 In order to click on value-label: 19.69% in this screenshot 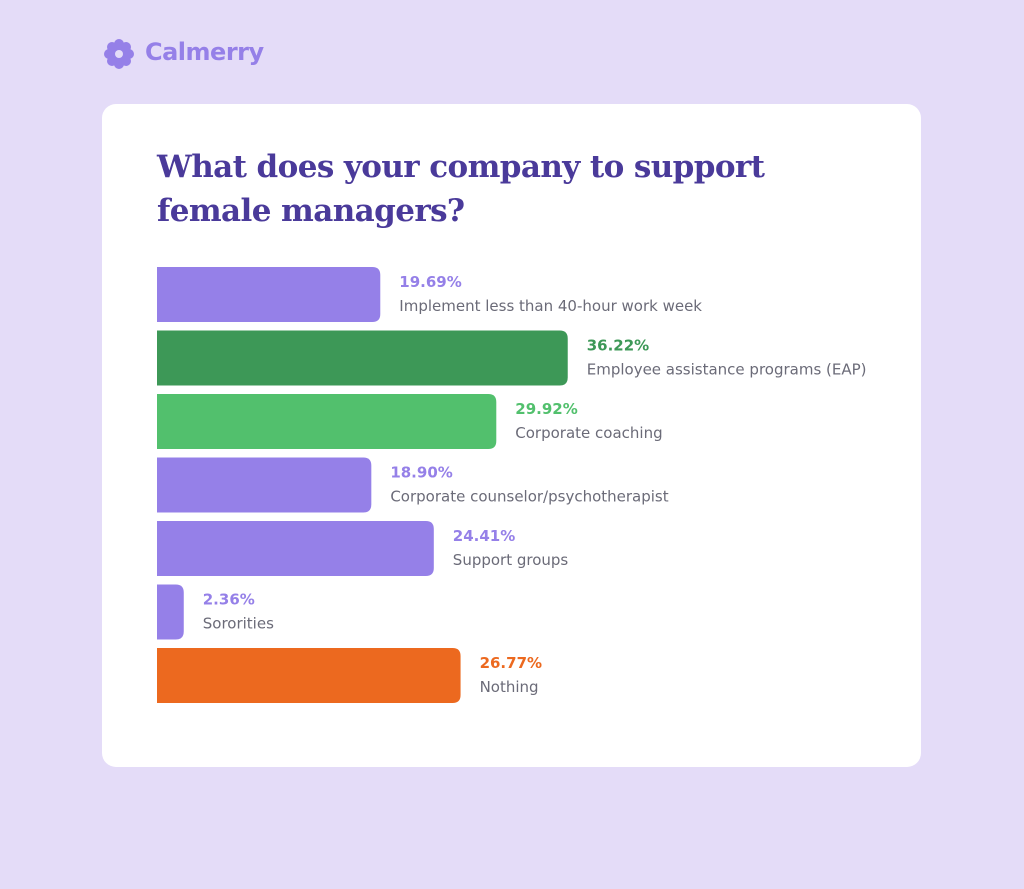, I will do `click(430, 282)`.